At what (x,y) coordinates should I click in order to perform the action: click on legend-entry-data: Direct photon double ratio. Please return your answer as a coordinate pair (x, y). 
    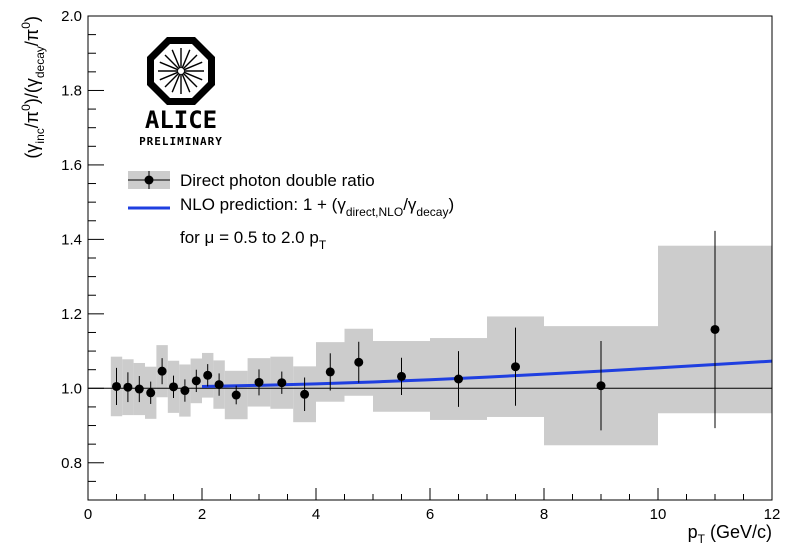
    Looking at the image, I should click on (251, 180).